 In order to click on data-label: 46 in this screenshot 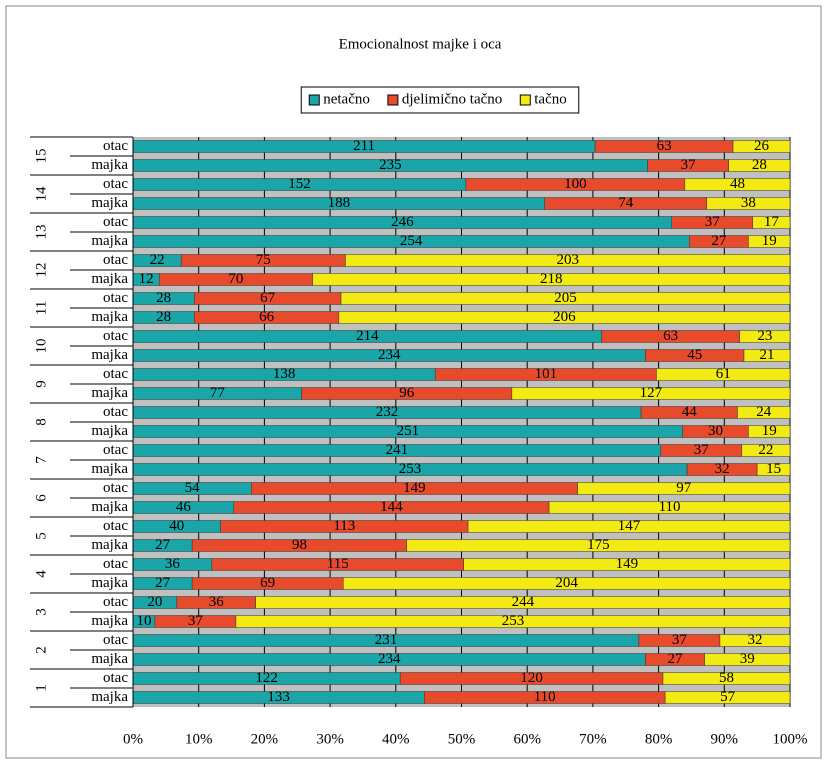, I will do `click(184, 507)`.